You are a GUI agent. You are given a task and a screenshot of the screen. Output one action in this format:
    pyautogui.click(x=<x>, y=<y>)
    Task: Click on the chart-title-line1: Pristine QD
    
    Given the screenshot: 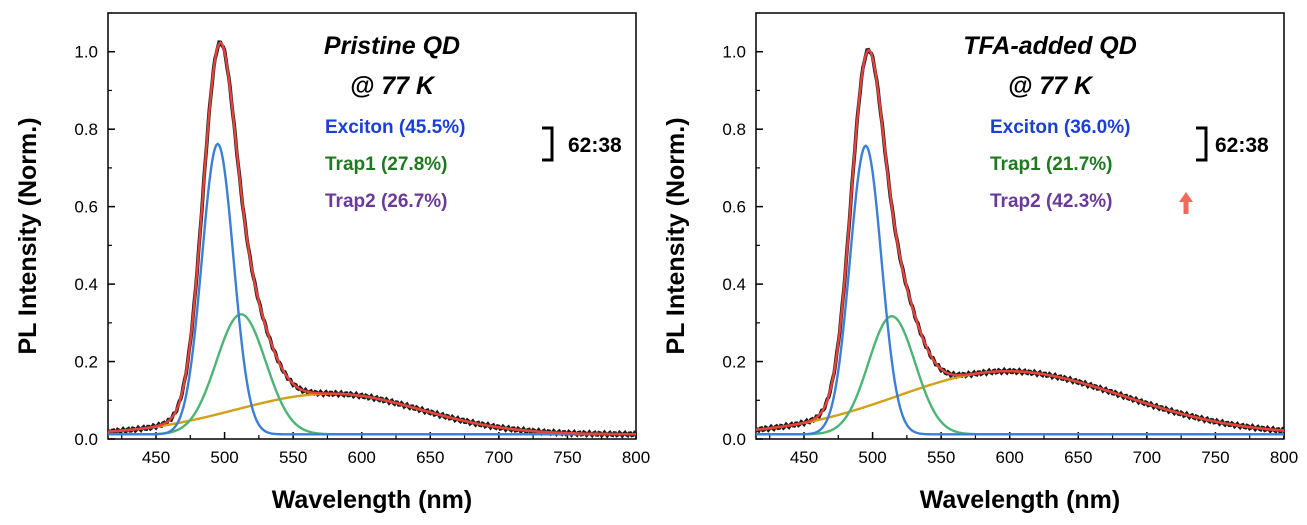 What is the action you would take?
    pyautogui.click(x=392, y=46)
    